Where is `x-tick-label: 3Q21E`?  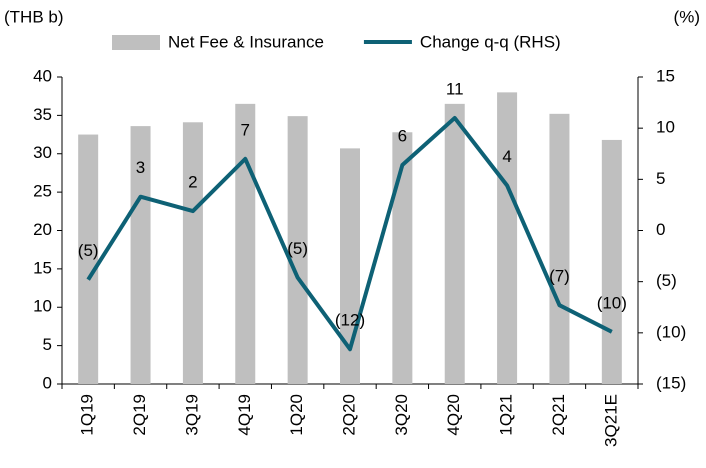 x-tick-label: 3Q21E is located at coordinates (610, 420).